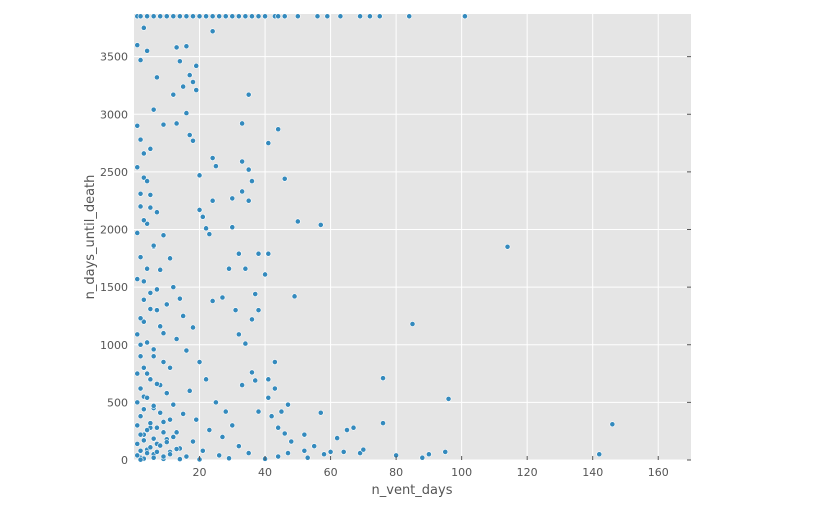  What do you see at coordinates (90, 237) in the screenshot?
I see `y-axis-label: n_days_until_death` at bounding box center [90, 237].